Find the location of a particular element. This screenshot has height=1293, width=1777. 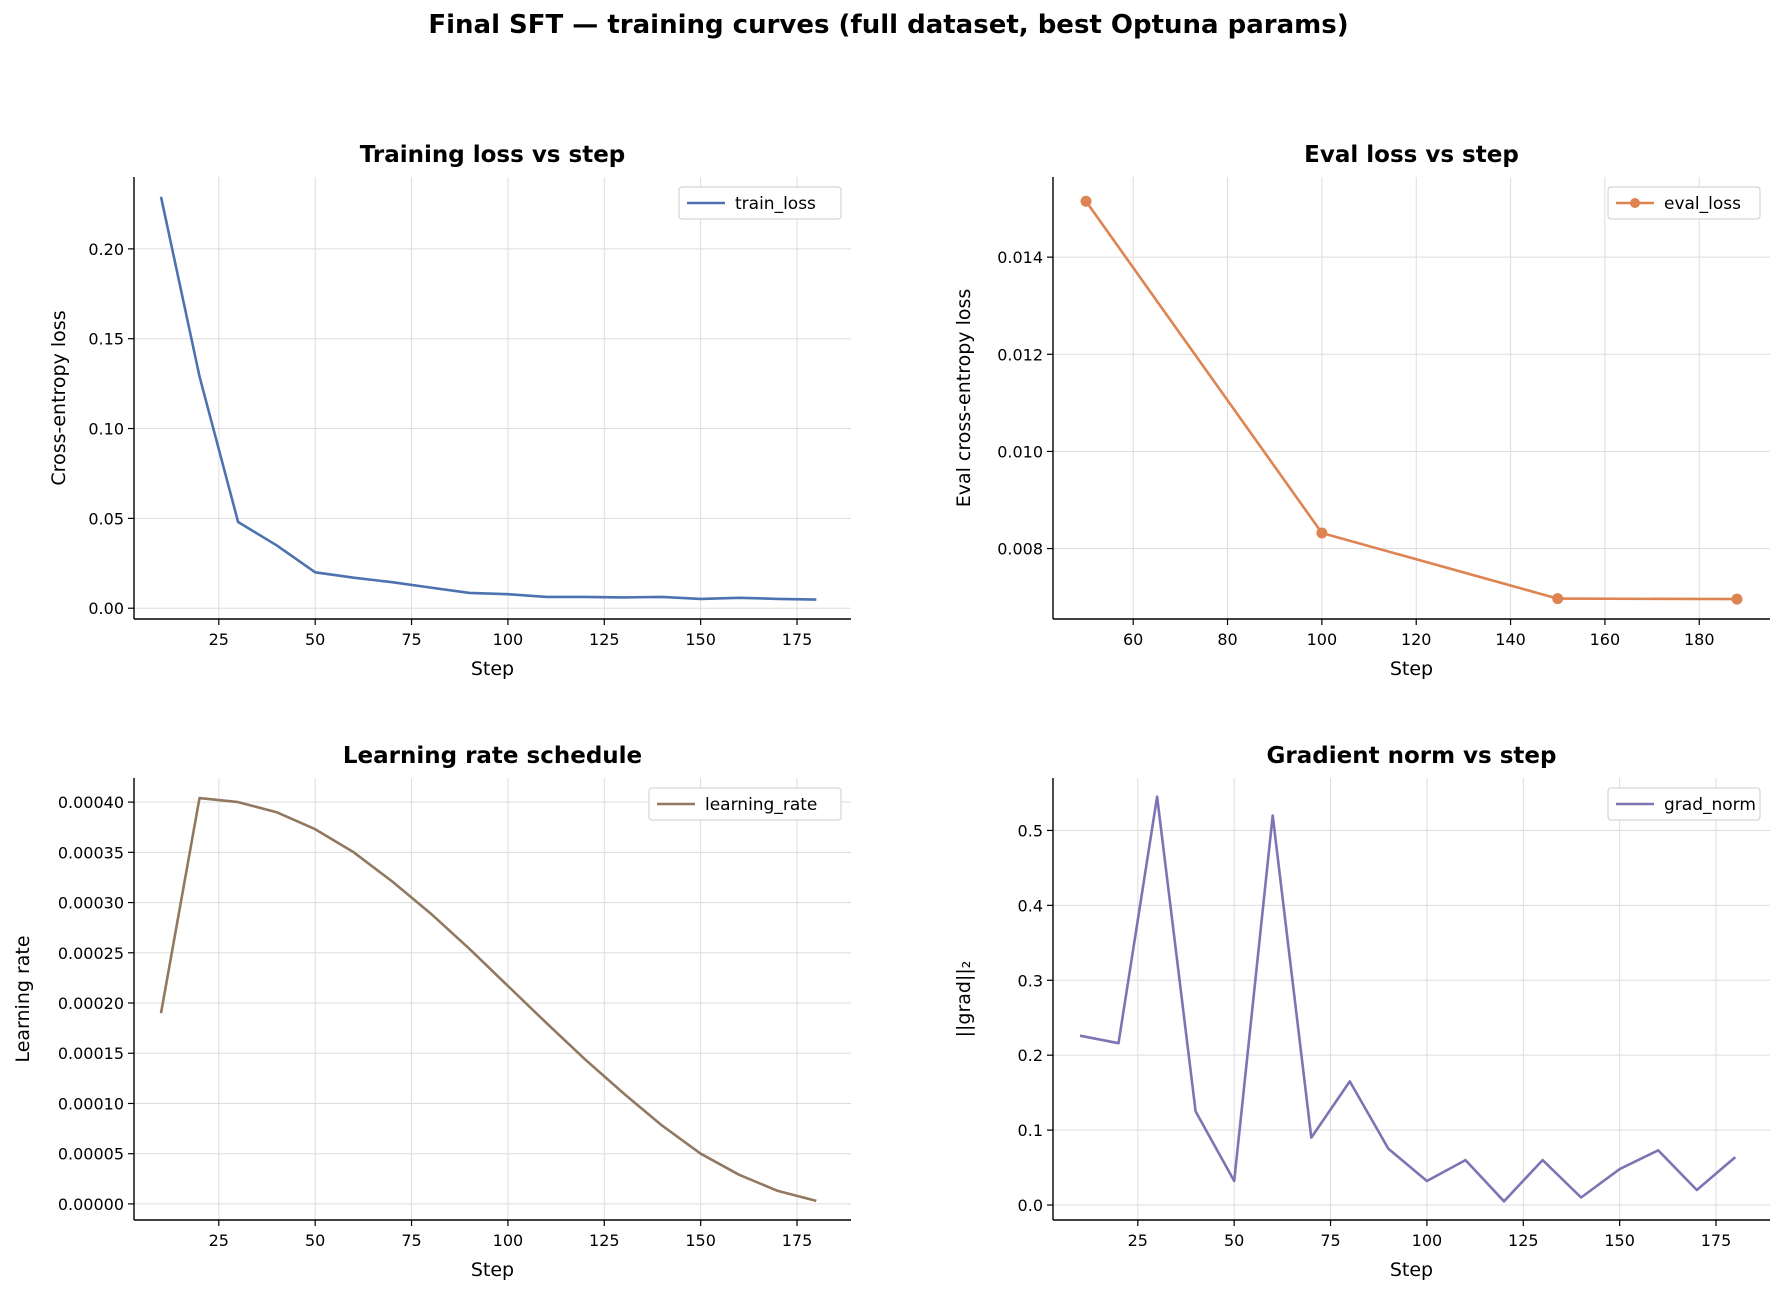

y-tick-label: 0.00015 is located at coordinates (91, 1053).